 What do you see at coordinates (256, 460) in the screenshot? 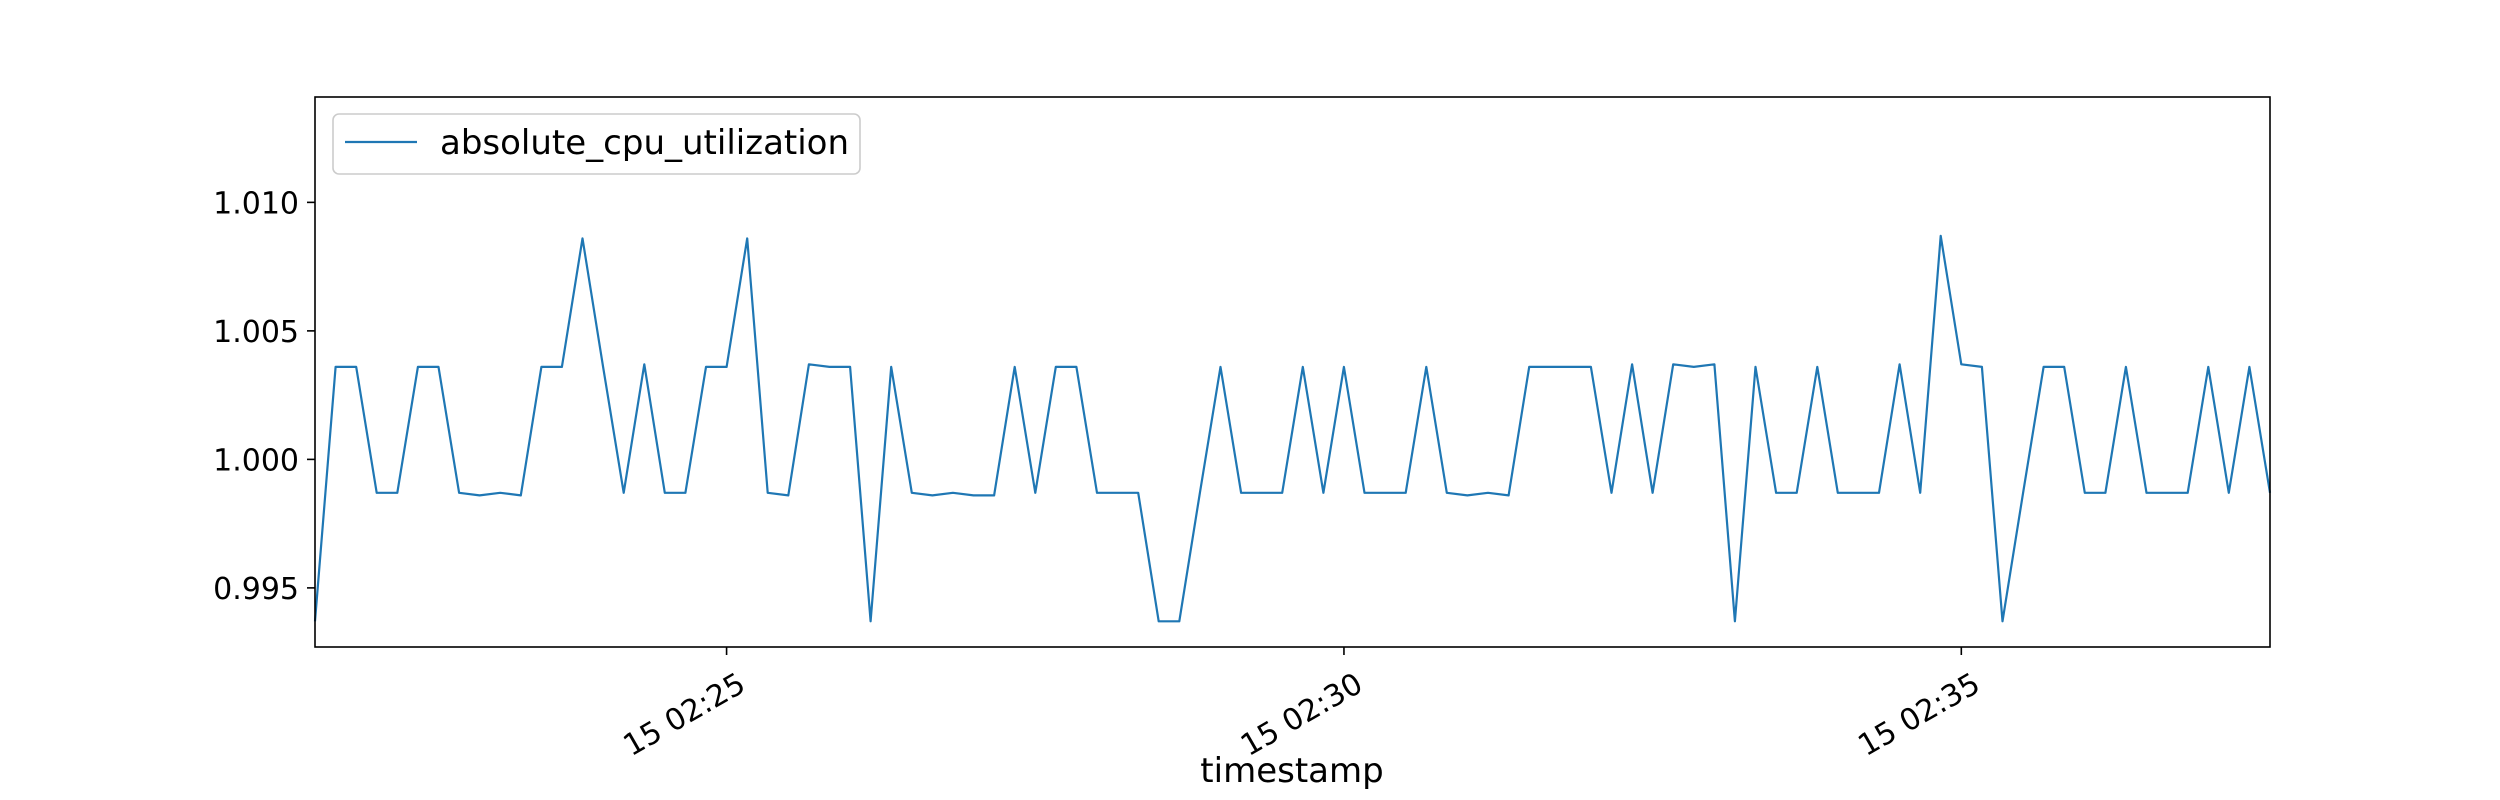
I see `y-tick-label: 1.000` at bounding box center [256, 460].